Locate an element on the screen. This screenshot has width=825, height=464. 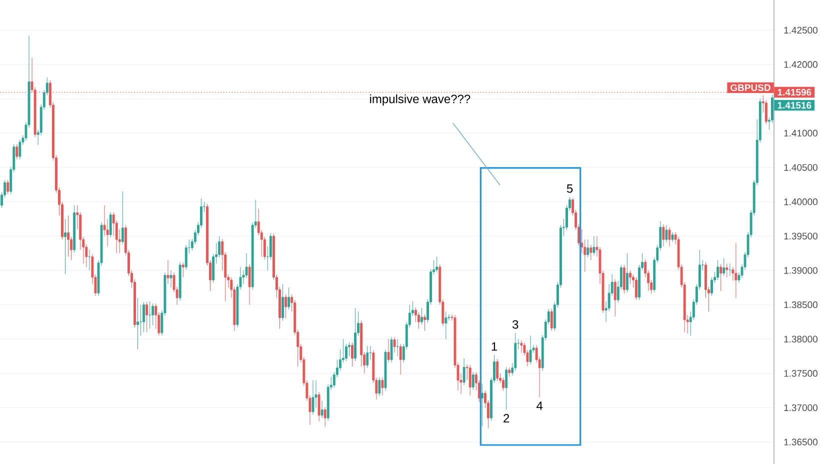
ref-line-label: 1.41596 is located at coordinates (795, 92).